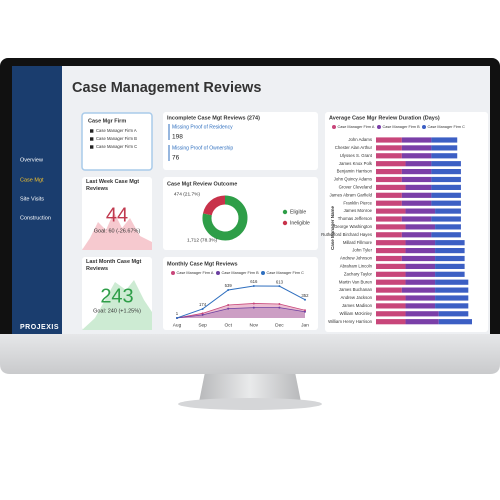 Image resolution: width=500 pixels, height=500 pixels. I want to click on stand-base, so click(250, 404).